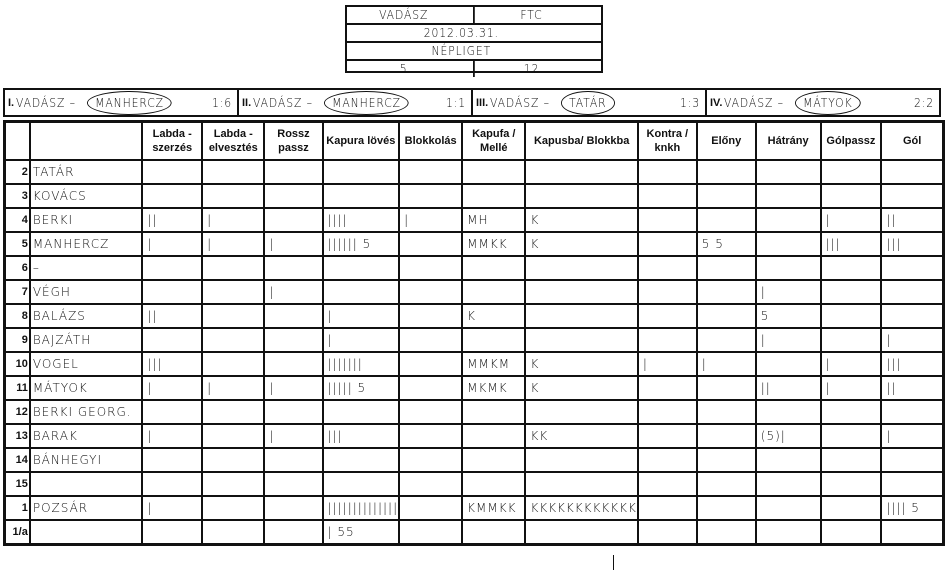 This screenshot has width=945, height=575. Describe the element at coordinates (17, 508) in the screenshot. I see `player-number: 1` at that location.